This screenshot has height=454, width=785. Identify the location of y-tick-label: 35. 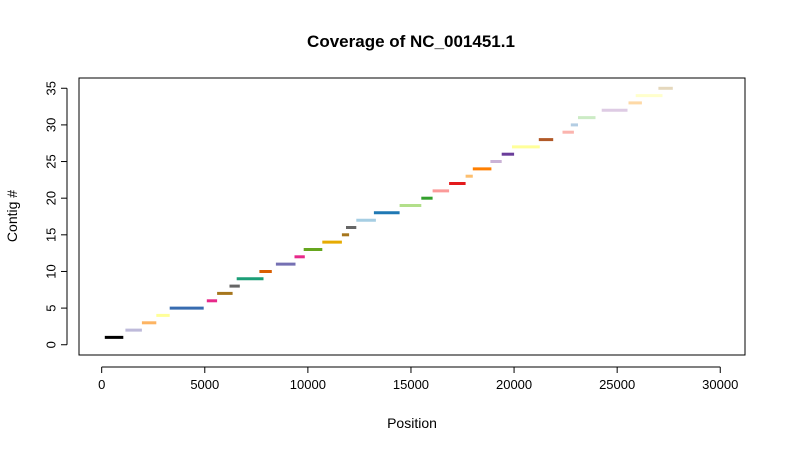
(51, 88).